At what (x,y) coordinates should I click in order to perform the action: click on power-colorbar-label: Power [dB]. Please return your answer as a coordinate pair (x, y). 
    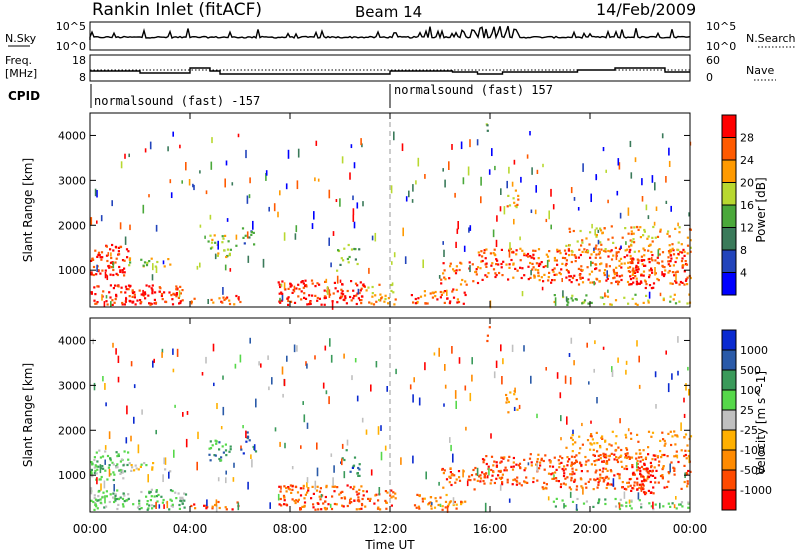
    Looking at the image, I should click on (761, 209).